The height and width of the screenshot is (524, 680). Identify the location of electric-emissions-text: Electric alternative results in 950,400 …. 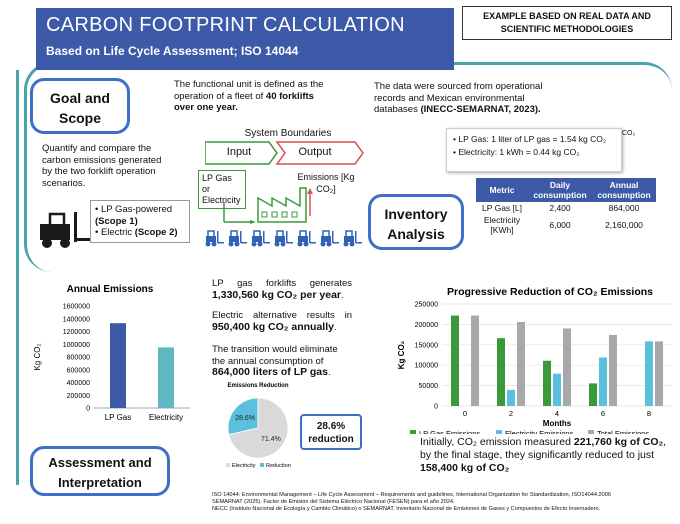
(282, 321).